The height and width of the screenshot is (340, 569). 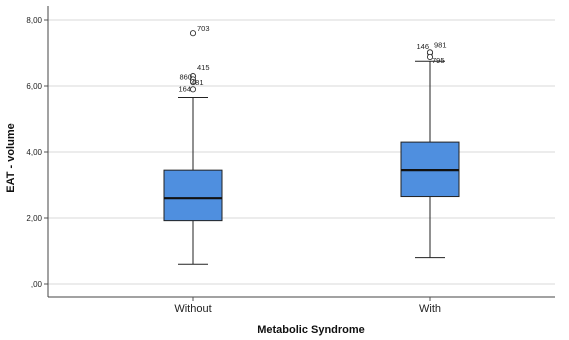 What do you see at coordinates (438, 60) in the screenshot?
I see `outlier-label: 795` at bounding box center [438, 60].